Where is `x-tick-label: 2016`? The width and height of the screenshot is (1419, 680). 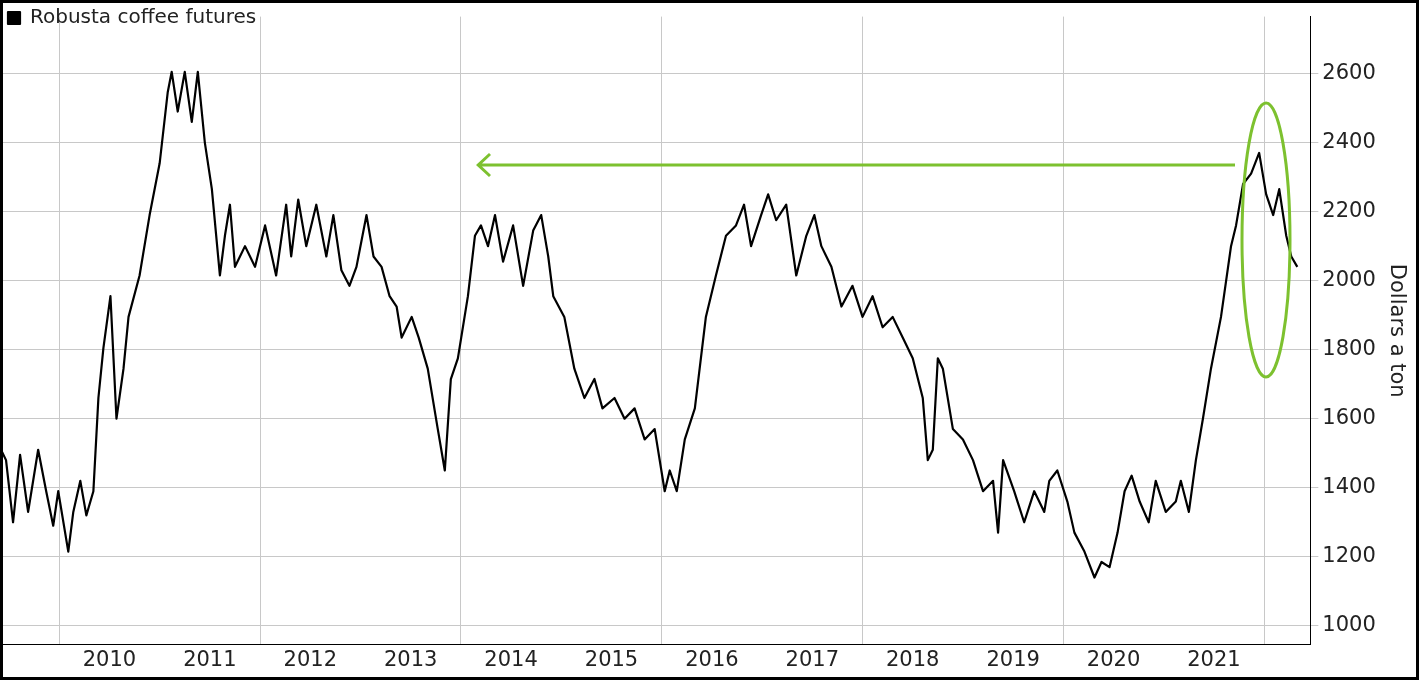
x-tick-label: 2016 is located at coordinates (712, 658).